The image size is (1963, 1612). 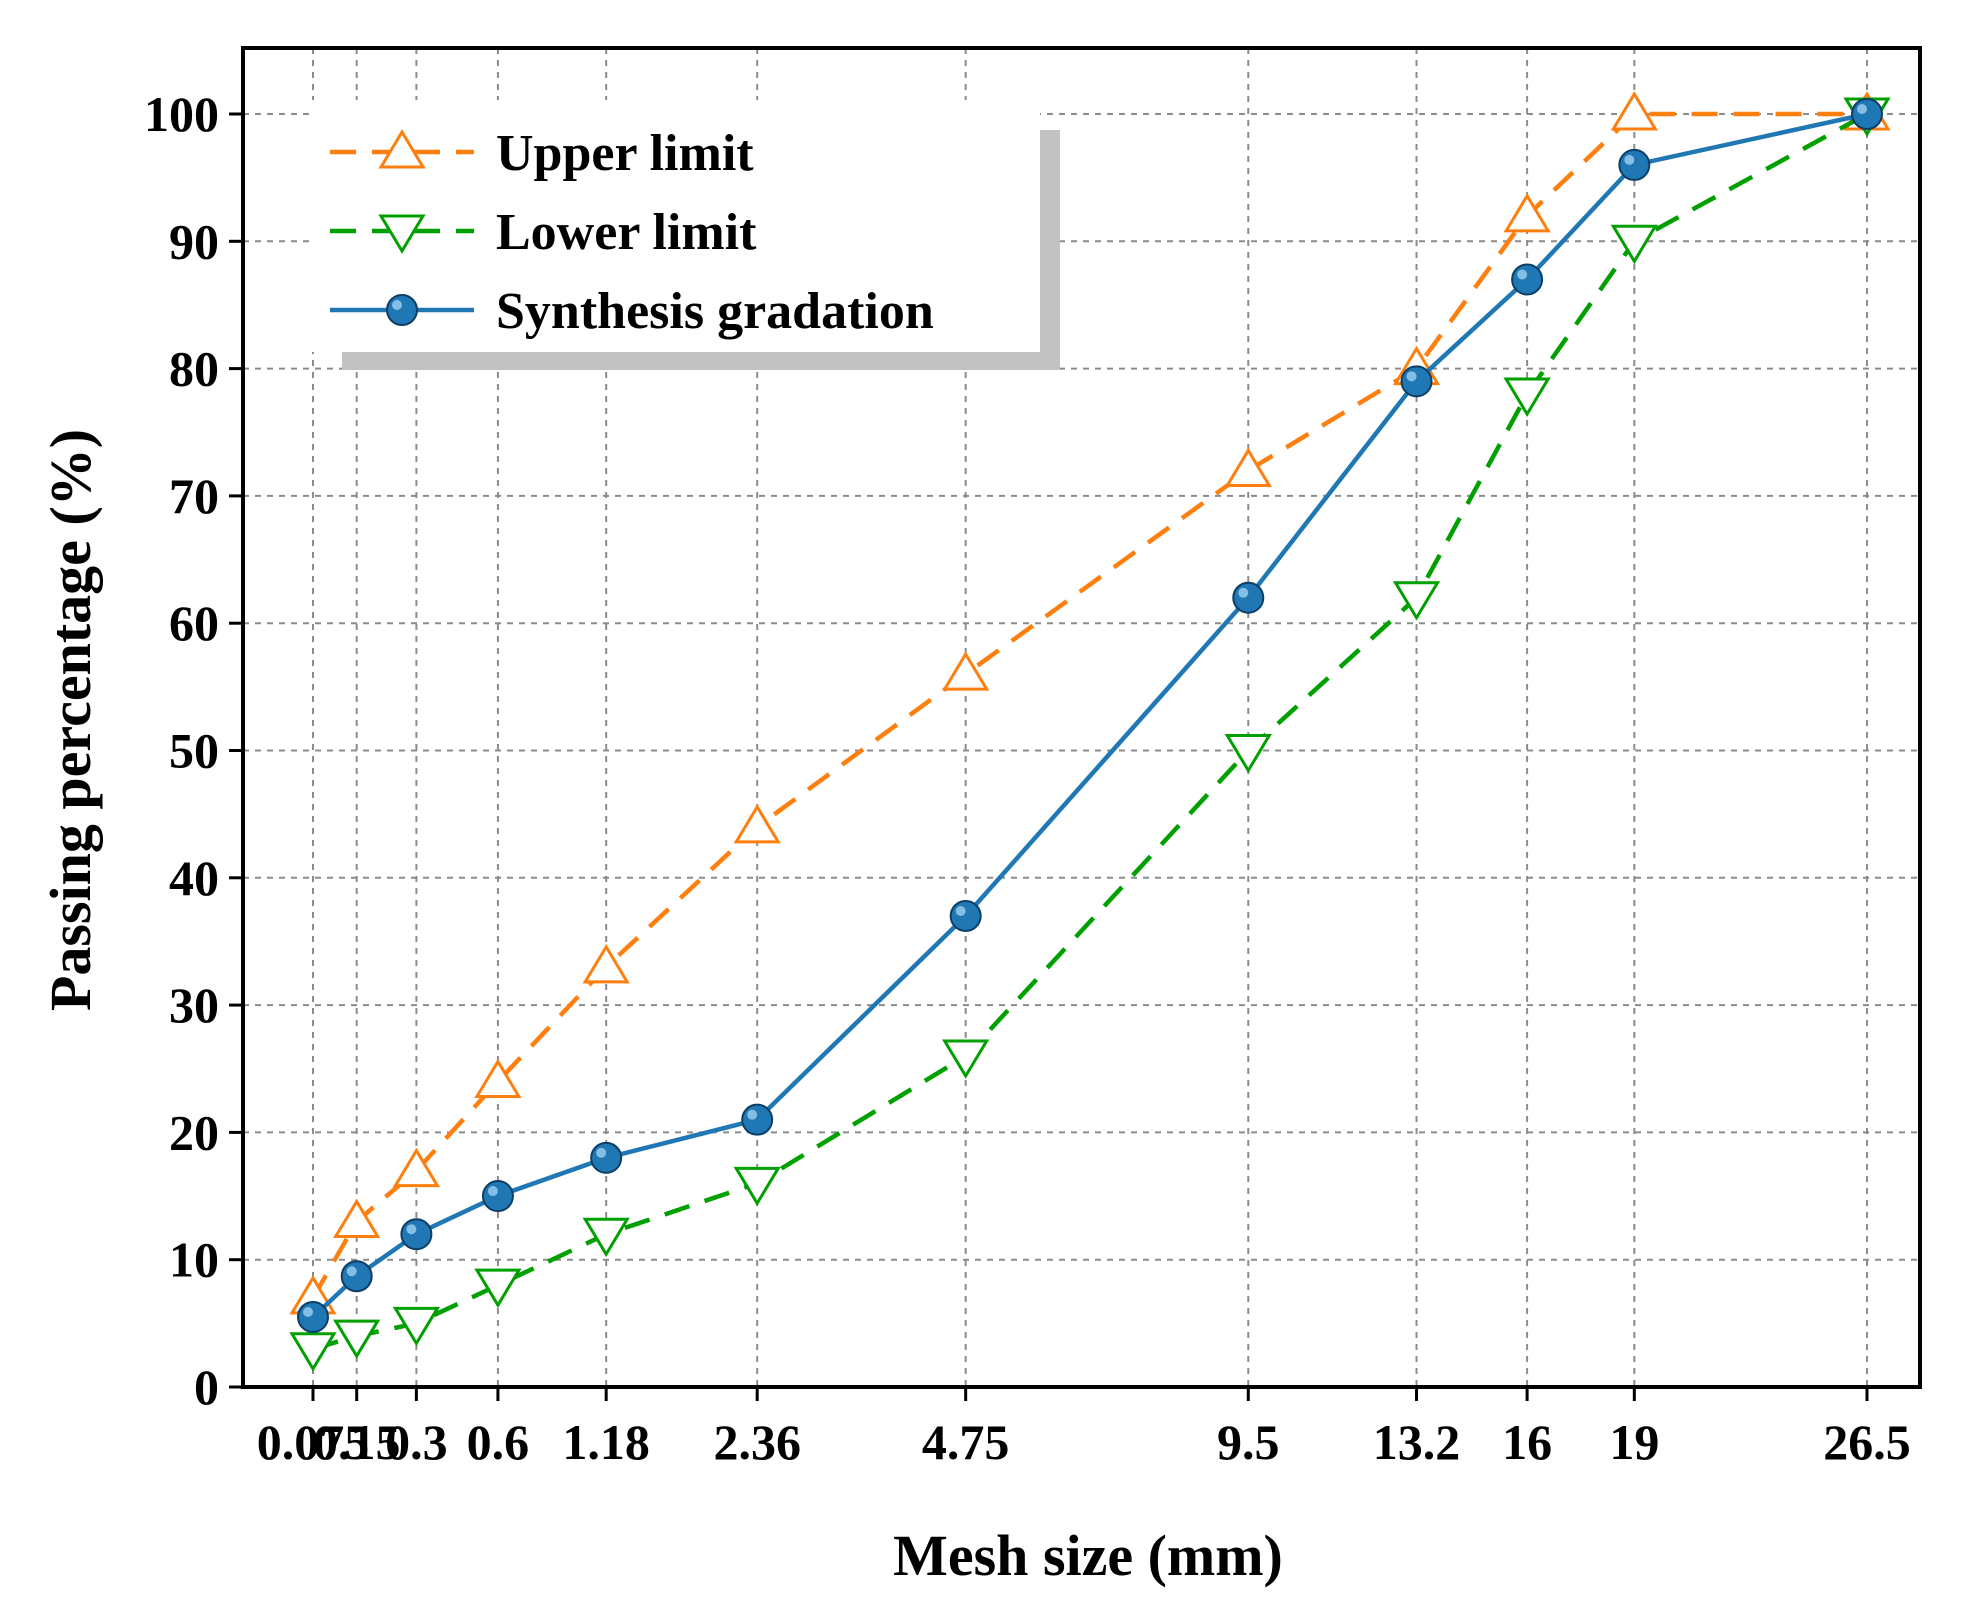 What do you see at coordinates (194, 1132) in the screenshot?
I see `y-tick-label: 20` at bounding box center [194, 1132].